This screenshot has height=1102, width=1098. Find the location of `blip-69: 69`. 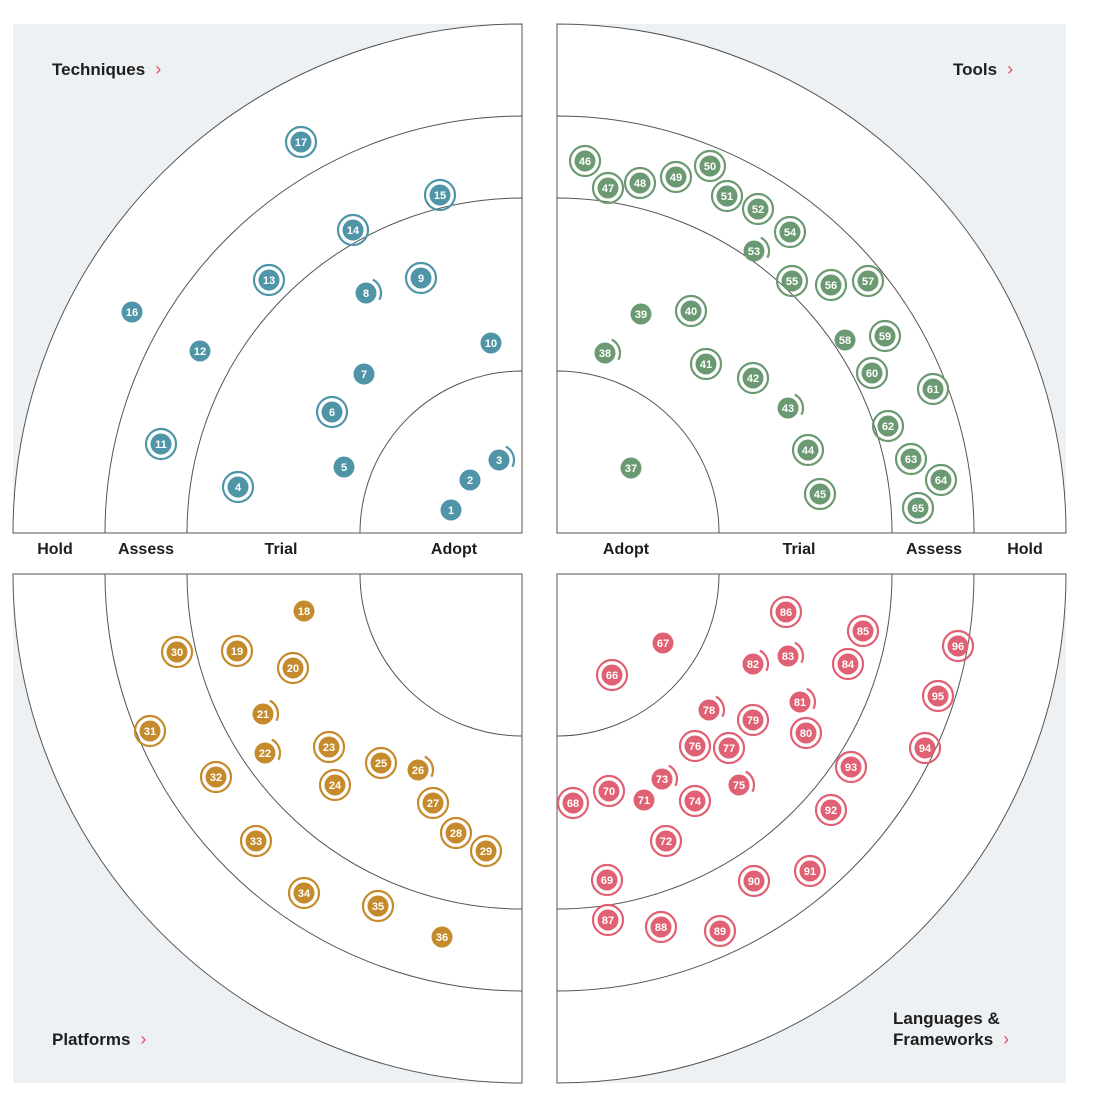

blip-69: 69 is located at coordinates (607, 880).